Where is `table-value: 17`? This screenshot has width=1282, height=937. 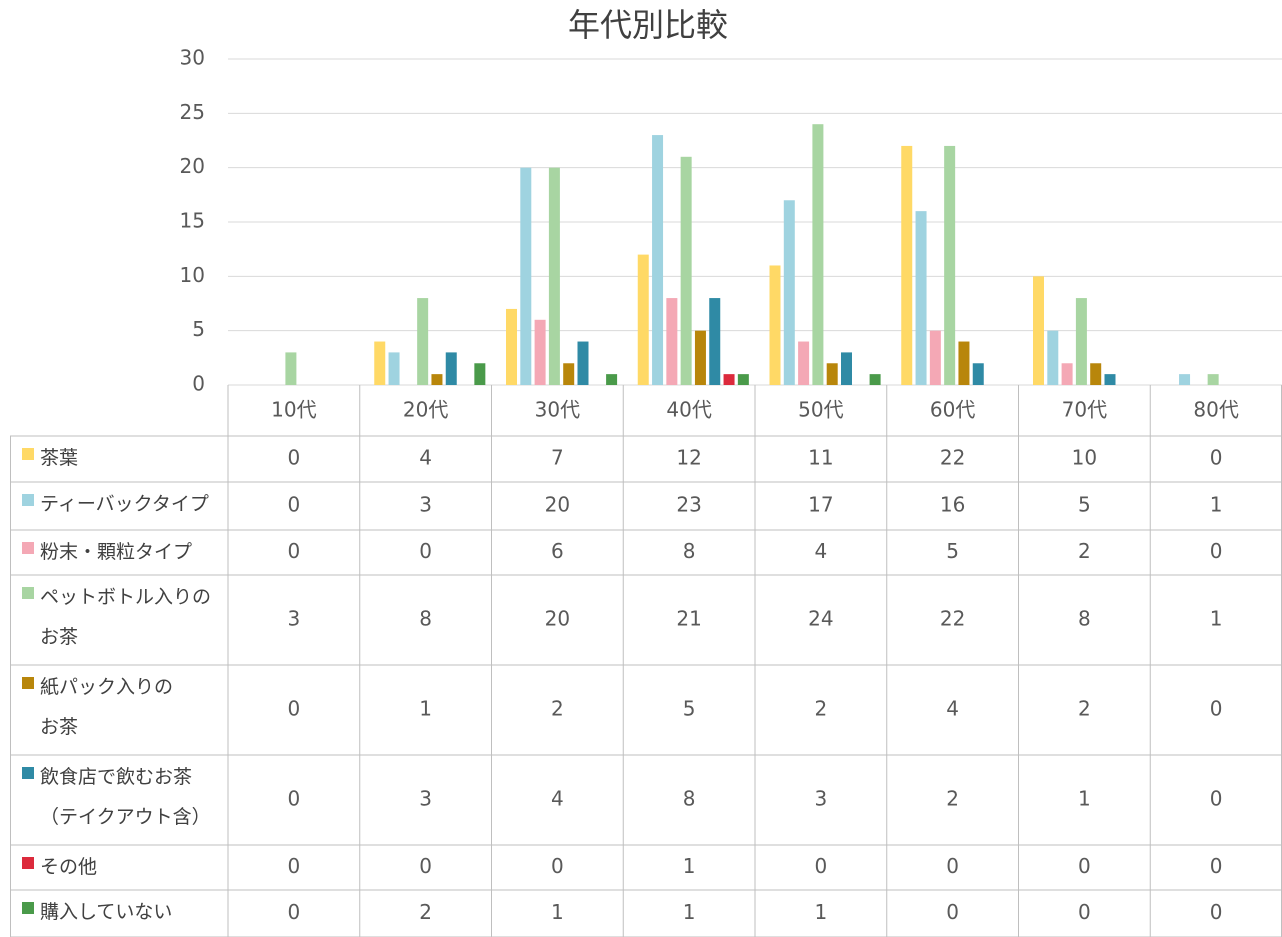 table-value: 17 is located at coordinates (820, 505).